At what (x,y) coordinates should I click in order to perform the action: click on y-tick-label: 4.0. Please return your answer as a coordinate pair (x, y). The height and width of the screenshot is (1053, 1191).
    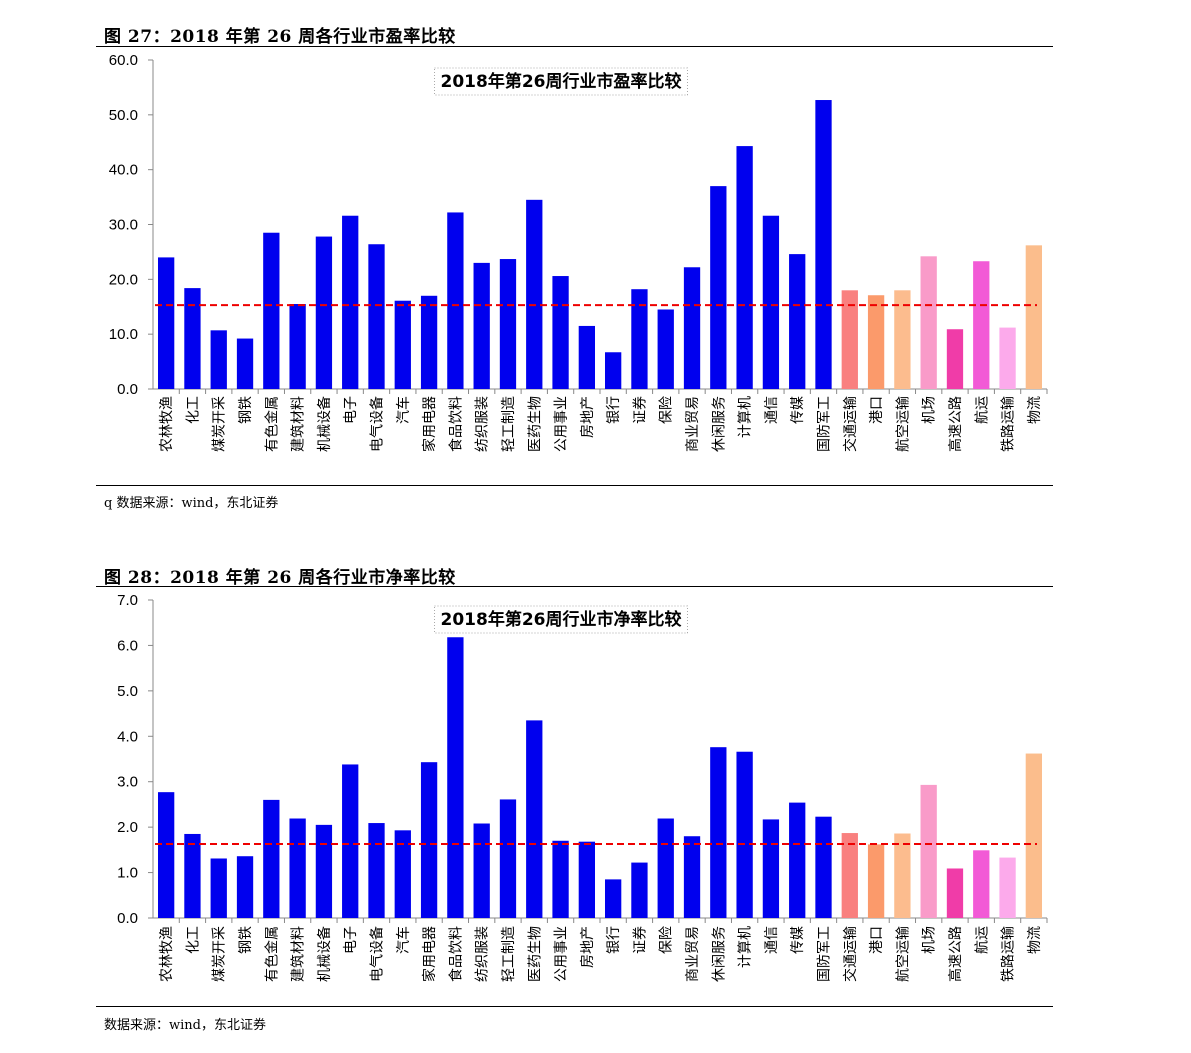
    Looking at the image, I should click on (127, 736).